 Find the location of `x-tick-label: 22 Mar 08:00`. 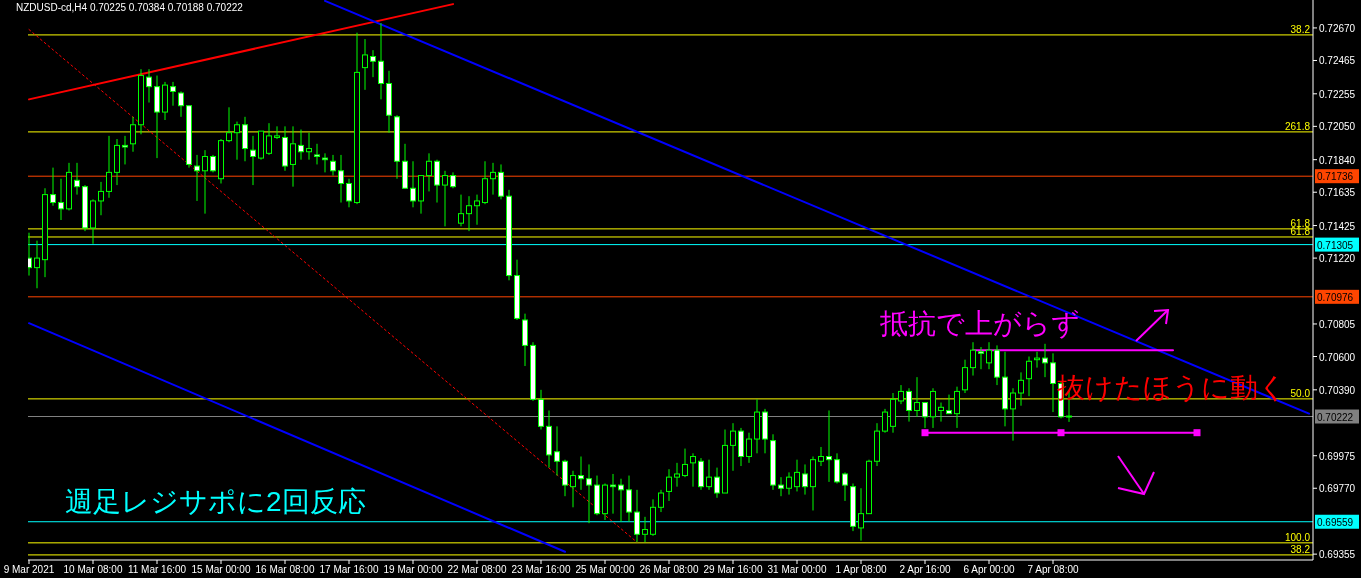

x-tick-label: 22 Mar 08:00 is located at coordinates (477, 569).